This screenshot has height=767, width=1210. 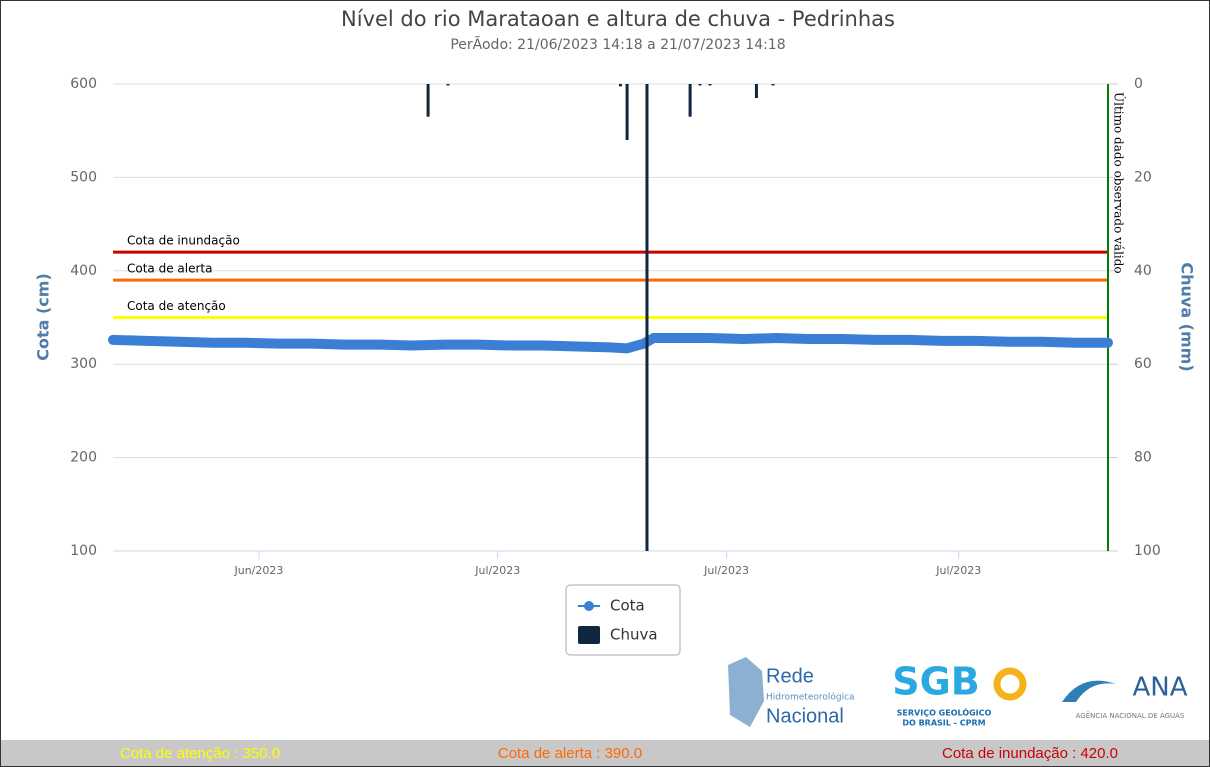 I want to click on y-tick-label: 400, so click(x=83, y=271).